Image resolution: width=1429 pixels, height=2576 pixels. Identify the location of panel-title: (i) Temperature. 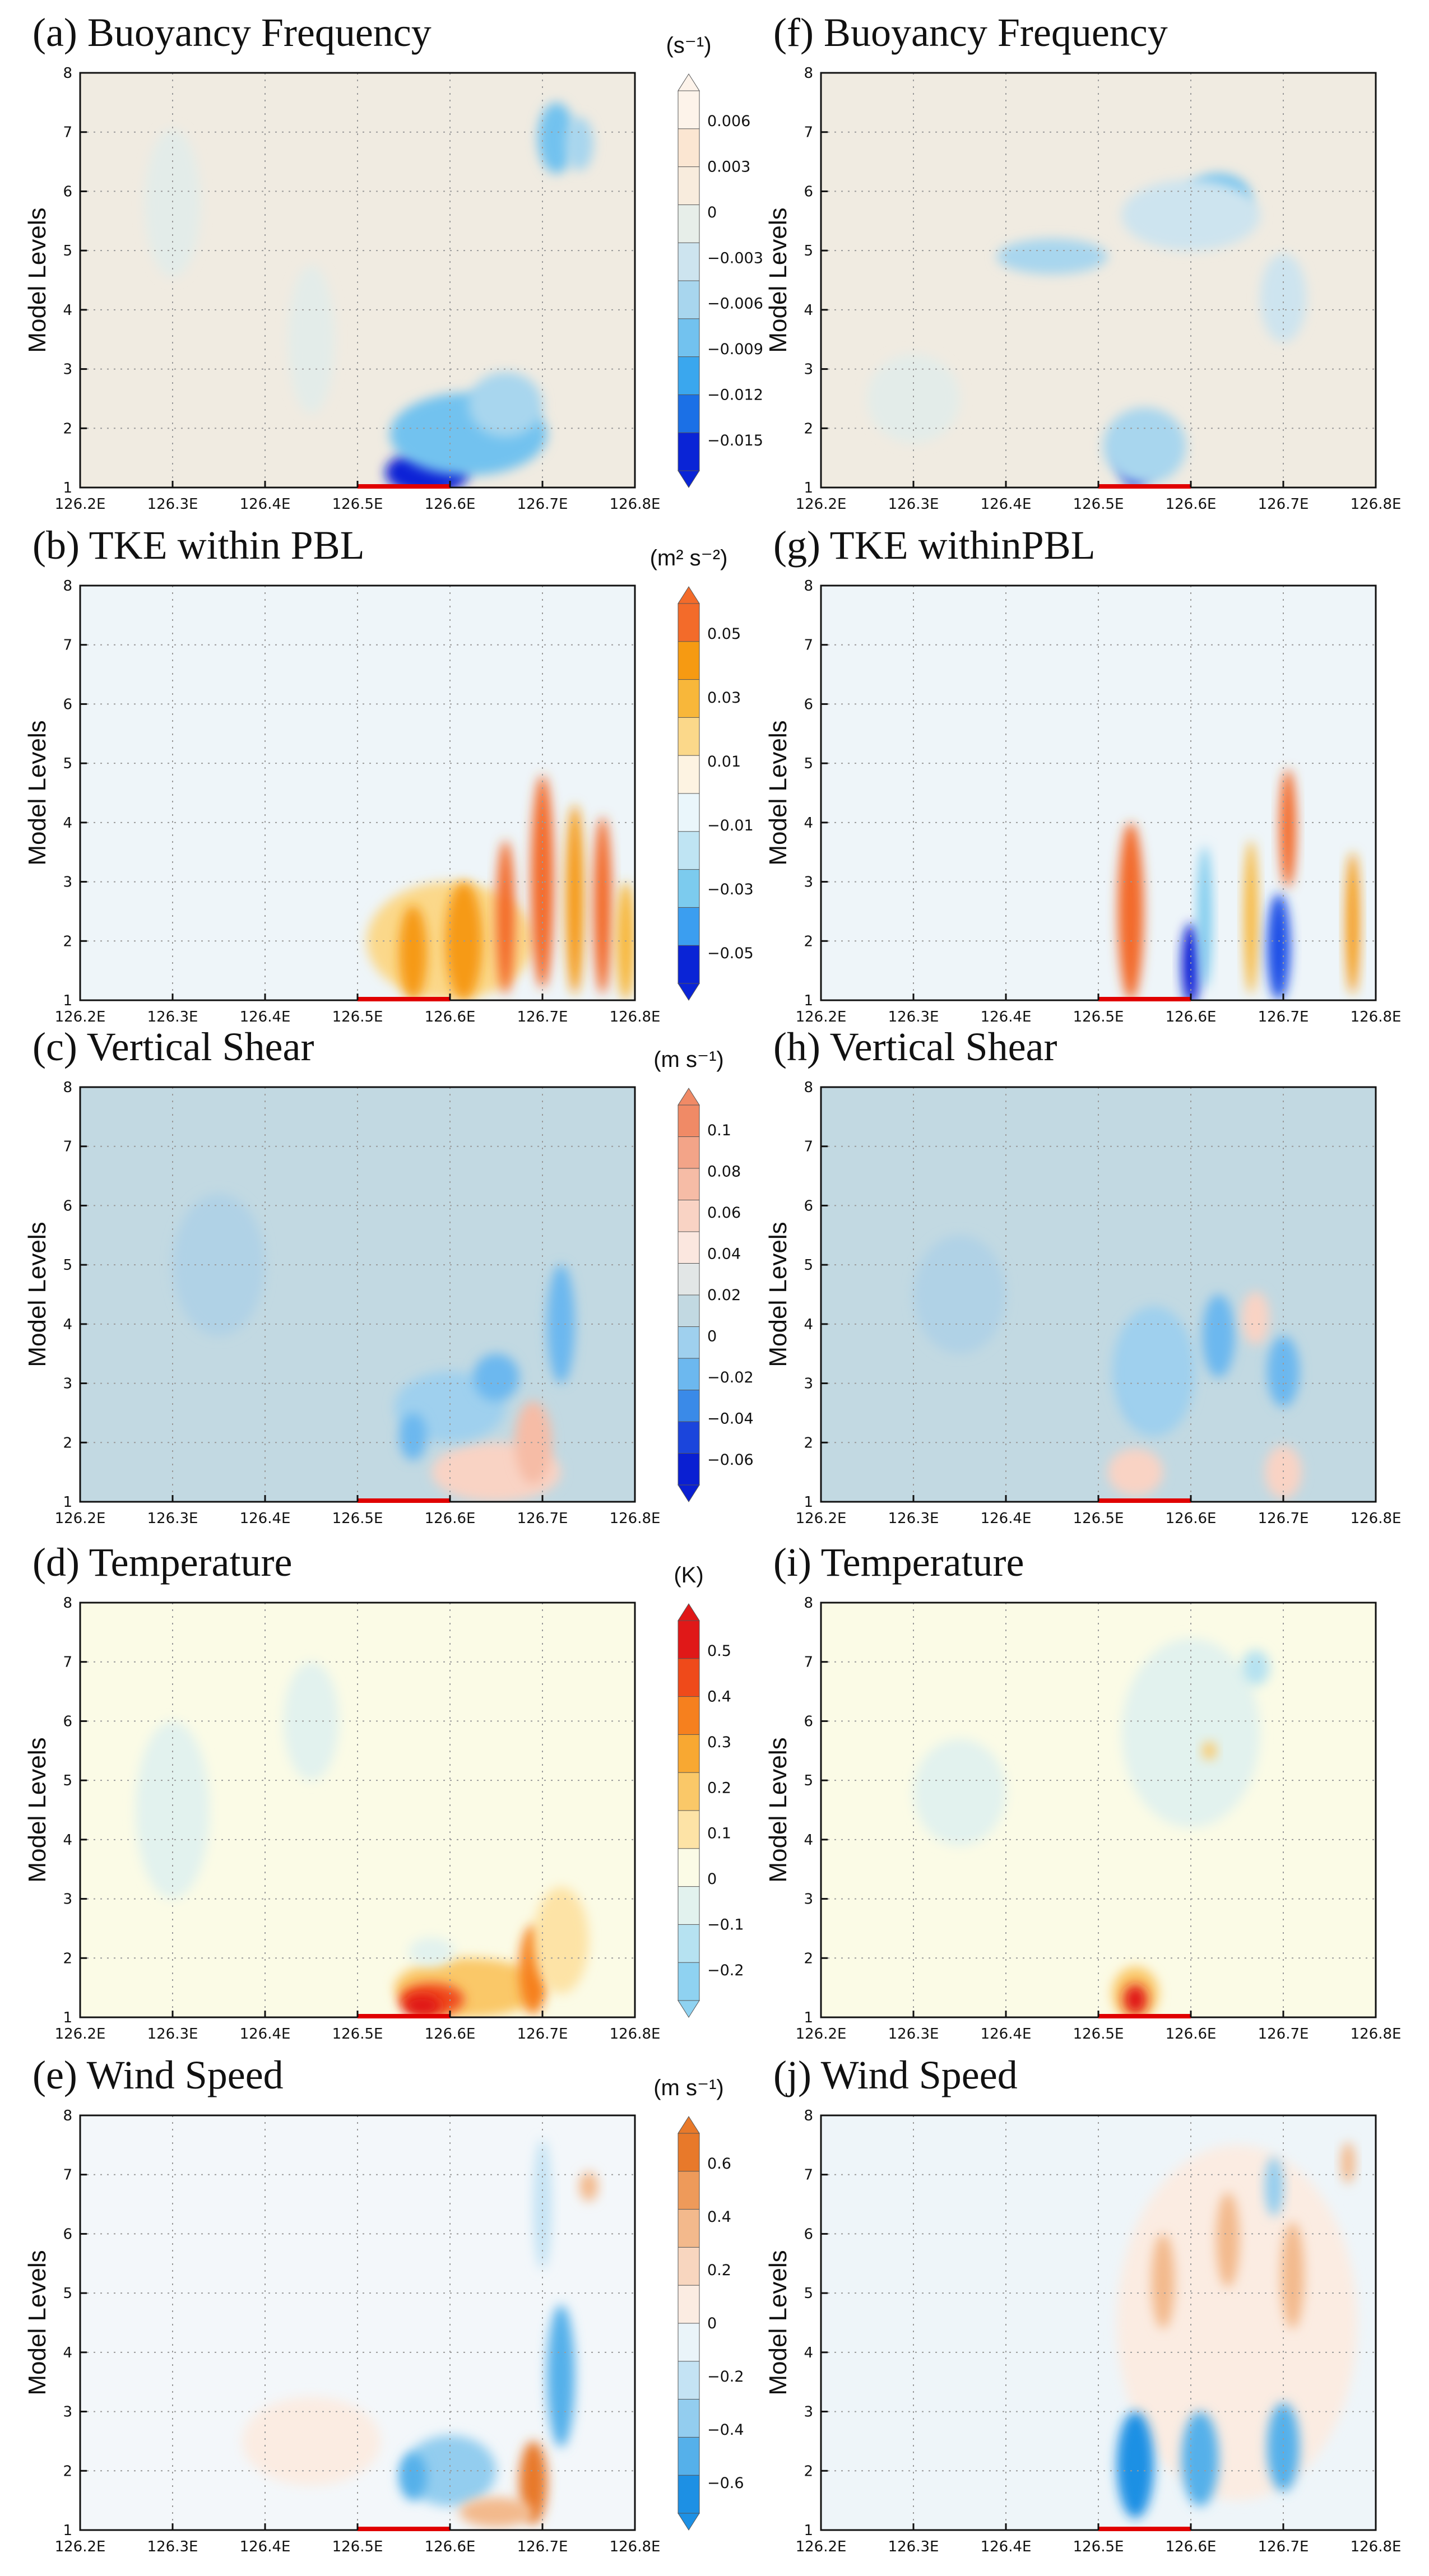
(899, 1562).